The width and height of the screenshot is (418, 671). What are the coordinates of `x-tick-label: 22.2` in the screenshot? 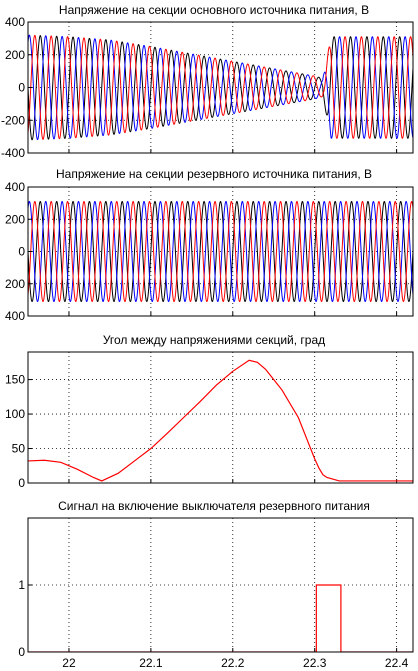 It's located at (233, 663).